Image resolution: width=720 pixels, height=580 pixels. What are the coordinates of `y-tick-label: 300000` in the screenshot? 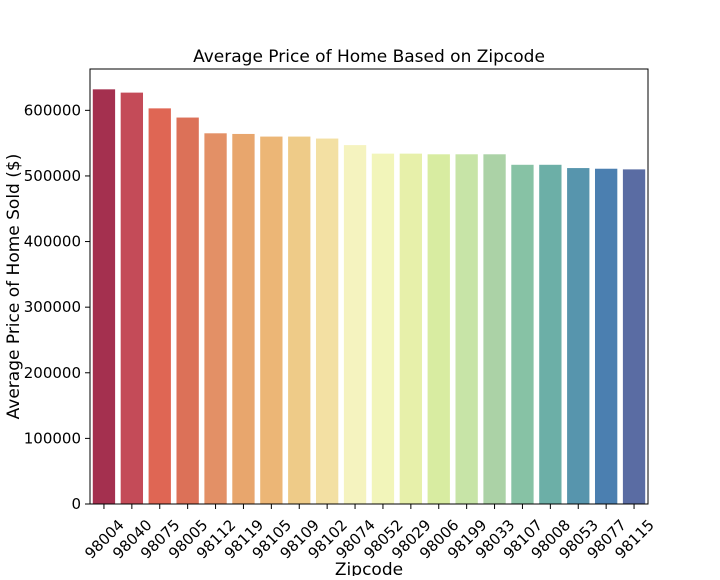 It's located at (52, 307).